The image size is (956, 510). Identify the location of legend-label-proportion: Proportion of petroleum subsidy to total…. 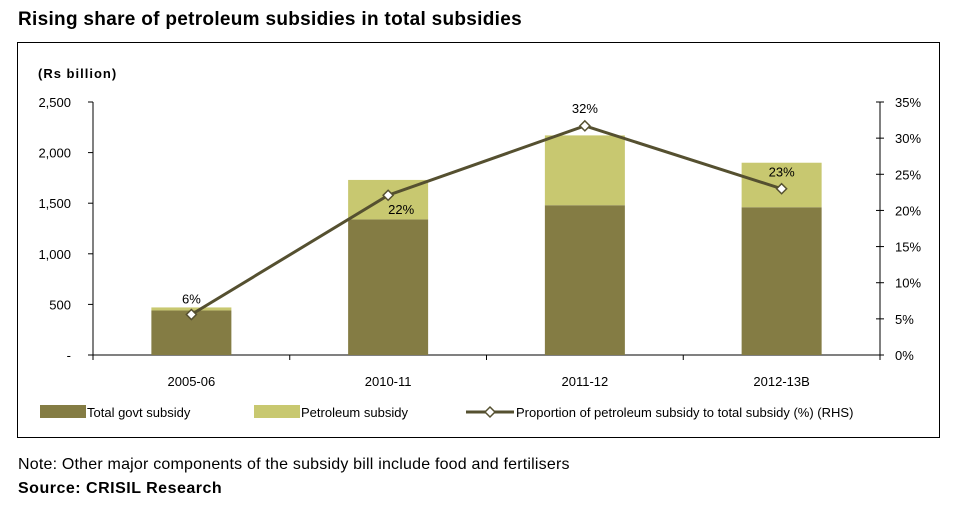
(684, 412).